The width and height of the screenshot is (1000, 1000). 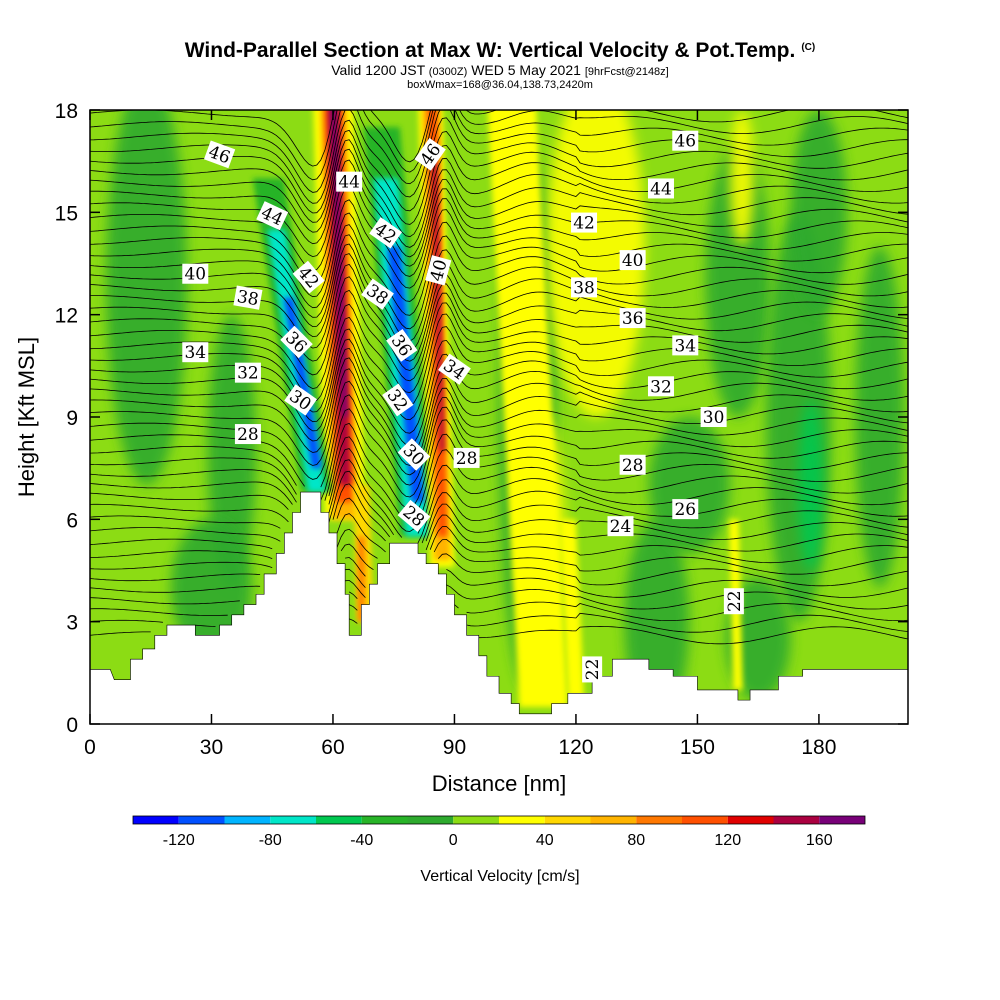 What do you see at coordinates (685, 509) in the screenshot?
I see `contour-label: 26` at bounding box center [685, 509].